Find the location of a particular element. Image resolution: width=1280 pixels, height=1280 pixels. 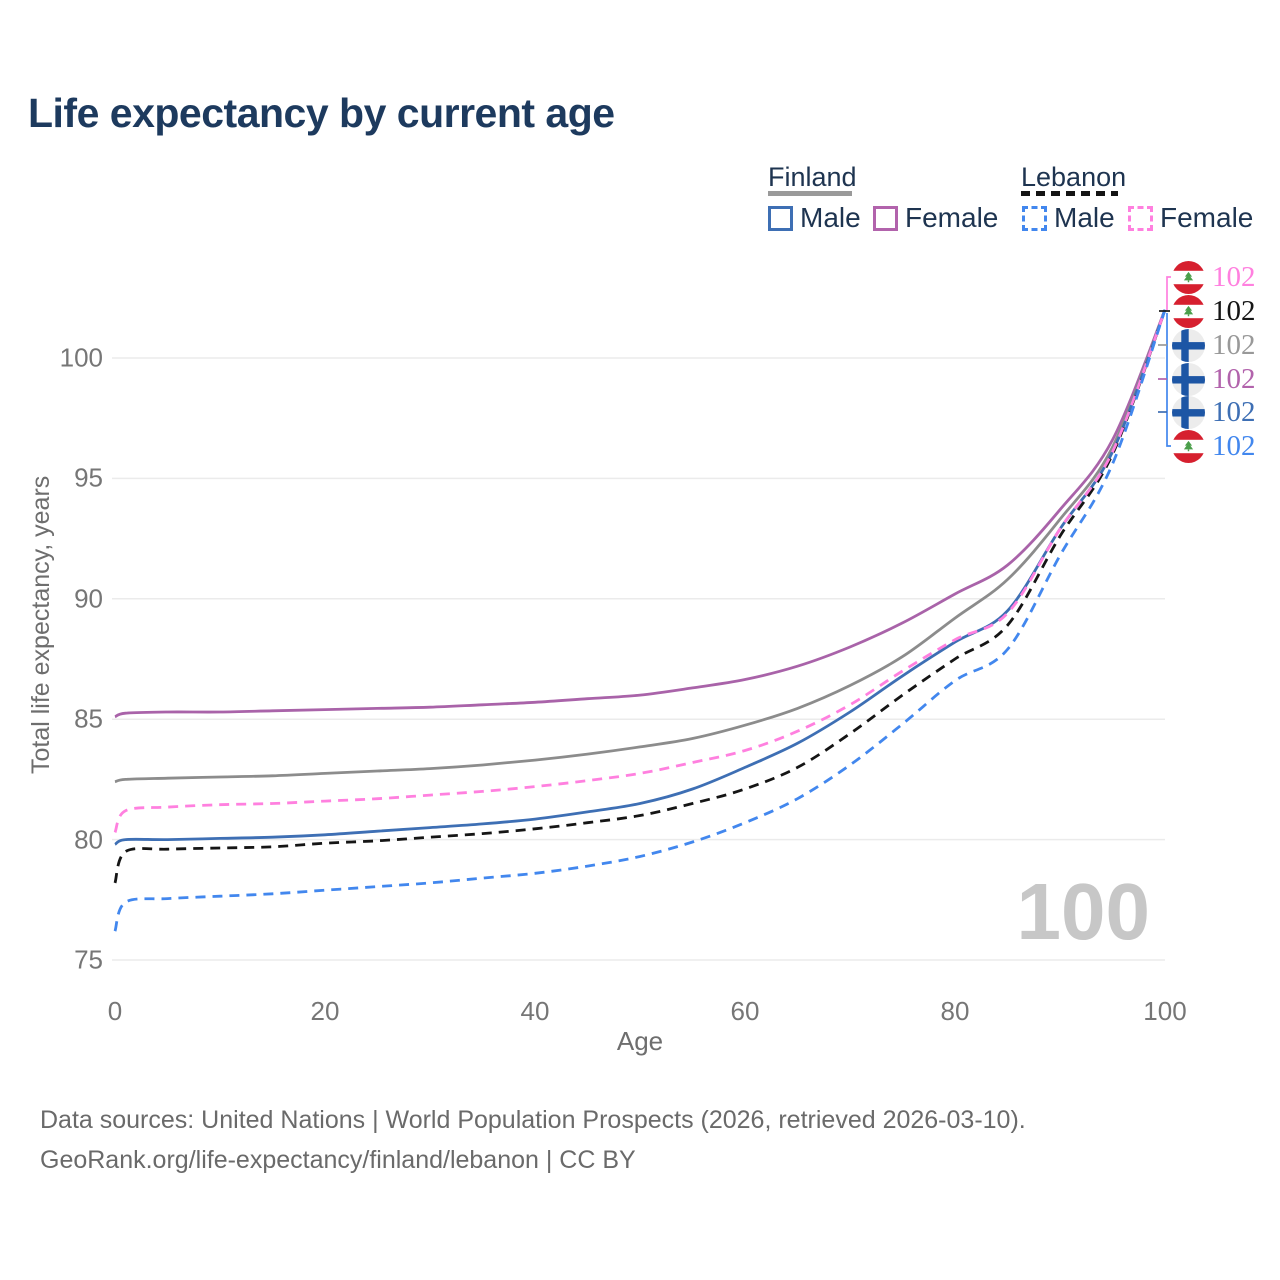

y-tick-label: 90 is located at coordinates (88, 598).